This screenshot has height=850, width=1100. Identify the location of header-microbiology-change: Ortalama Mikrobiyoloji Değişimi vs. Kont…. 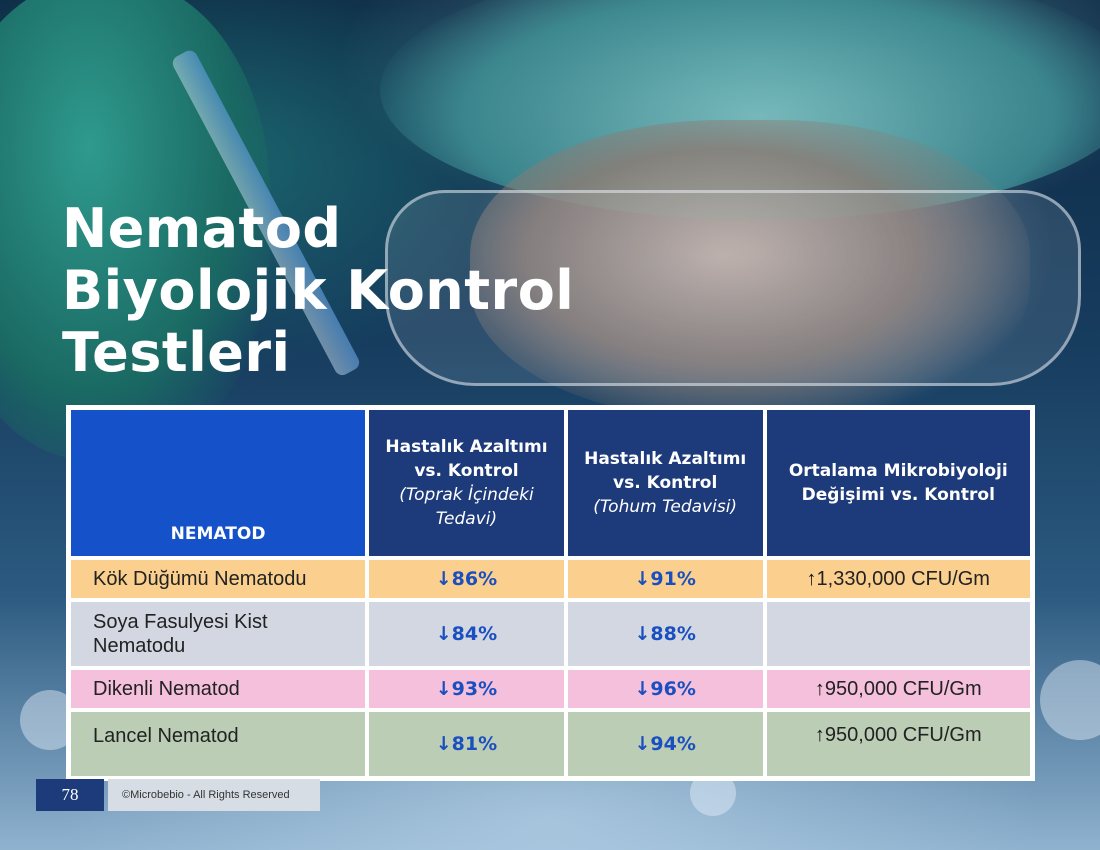
(898, 483).